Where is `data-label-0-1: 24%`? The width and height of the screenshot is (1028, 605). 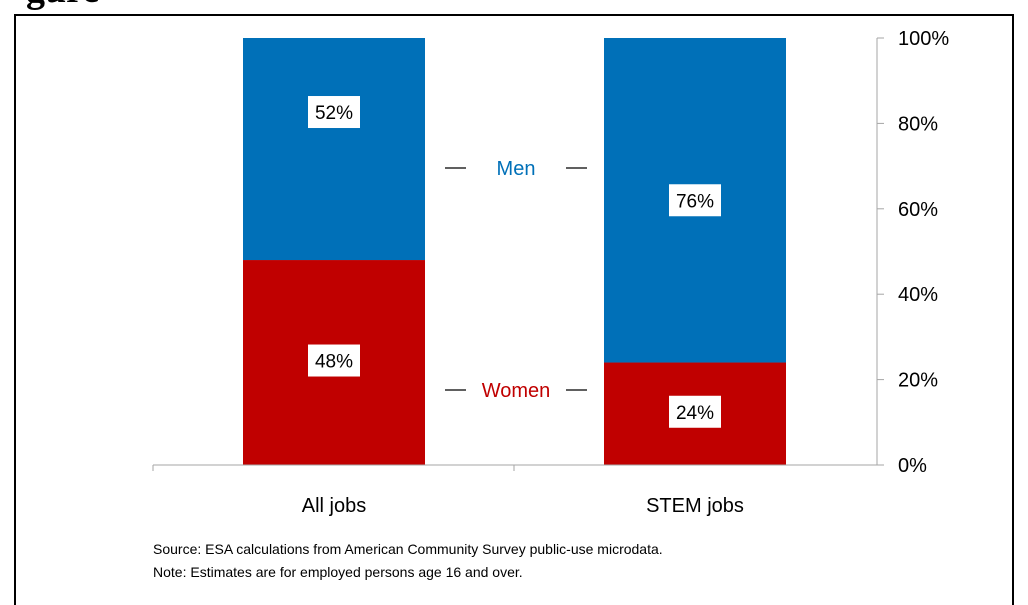
data-label-0-1: 24% is located at coordinates (695, 413).